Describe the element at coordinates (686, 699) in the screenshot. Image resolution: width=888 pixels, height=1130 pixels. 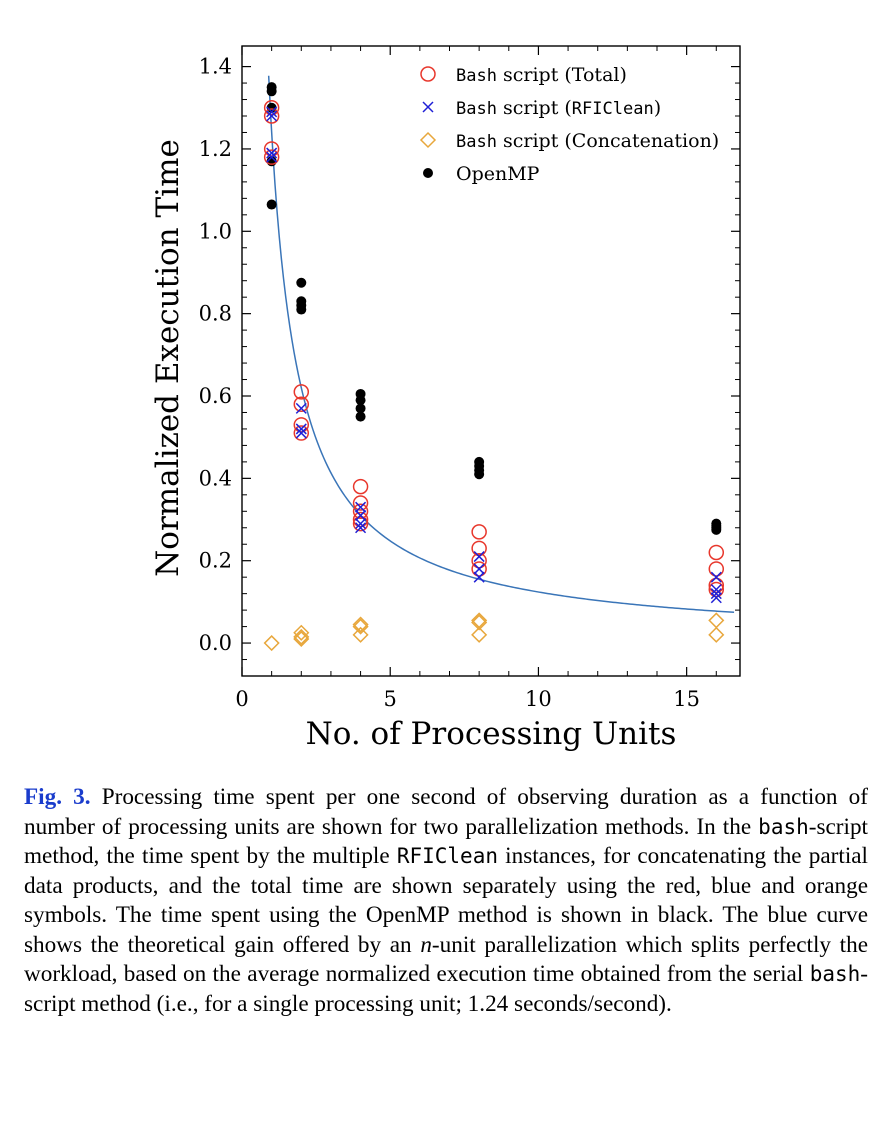
I see `x-tick-label: 15` at that location.